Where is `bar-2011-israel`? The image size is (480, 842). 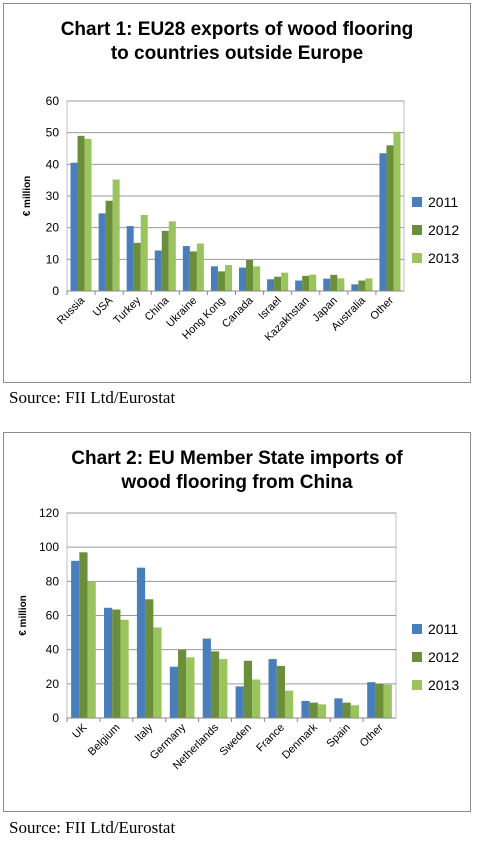 bar-2011-israel is located at coordinates (271, 285).